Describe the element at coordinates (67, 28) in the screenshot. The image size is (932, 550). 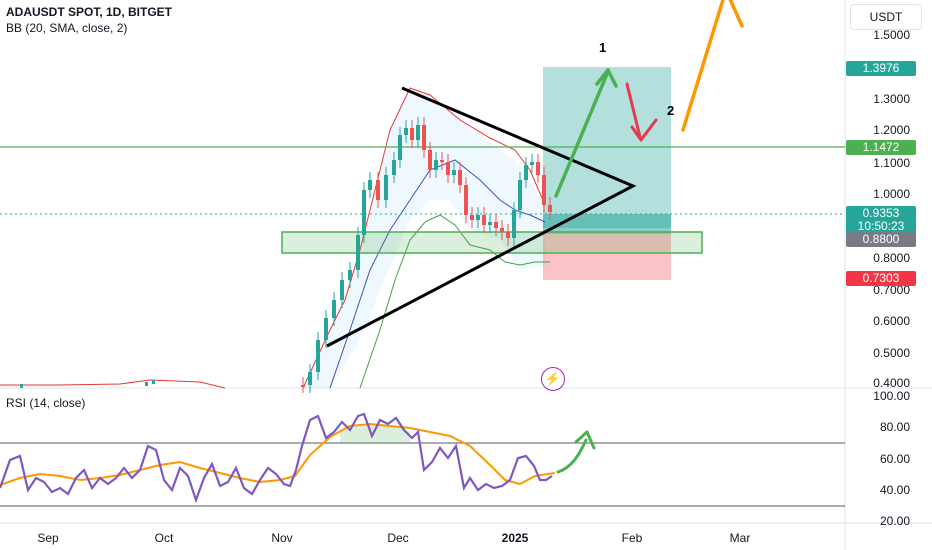
I see `bb-legend: BB (20, SMA, close, 2)` at that location.